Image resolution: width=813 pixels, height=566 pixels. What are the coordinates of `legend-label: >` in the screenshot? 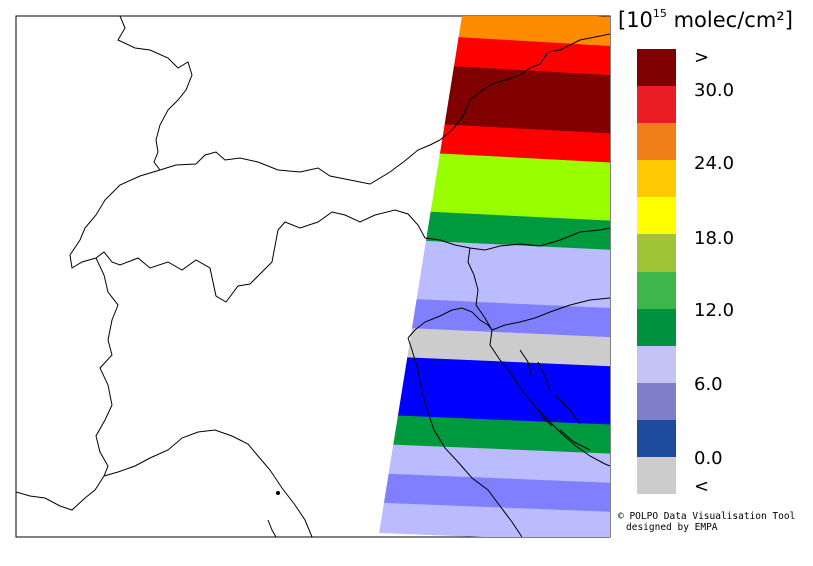 It's located at (702, 57).